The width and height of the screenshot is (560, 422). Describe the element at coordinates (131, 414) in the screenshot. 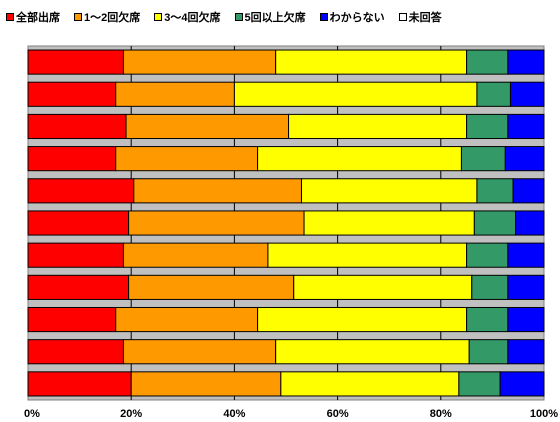

I see `x-tick-label: 20%` at that location.